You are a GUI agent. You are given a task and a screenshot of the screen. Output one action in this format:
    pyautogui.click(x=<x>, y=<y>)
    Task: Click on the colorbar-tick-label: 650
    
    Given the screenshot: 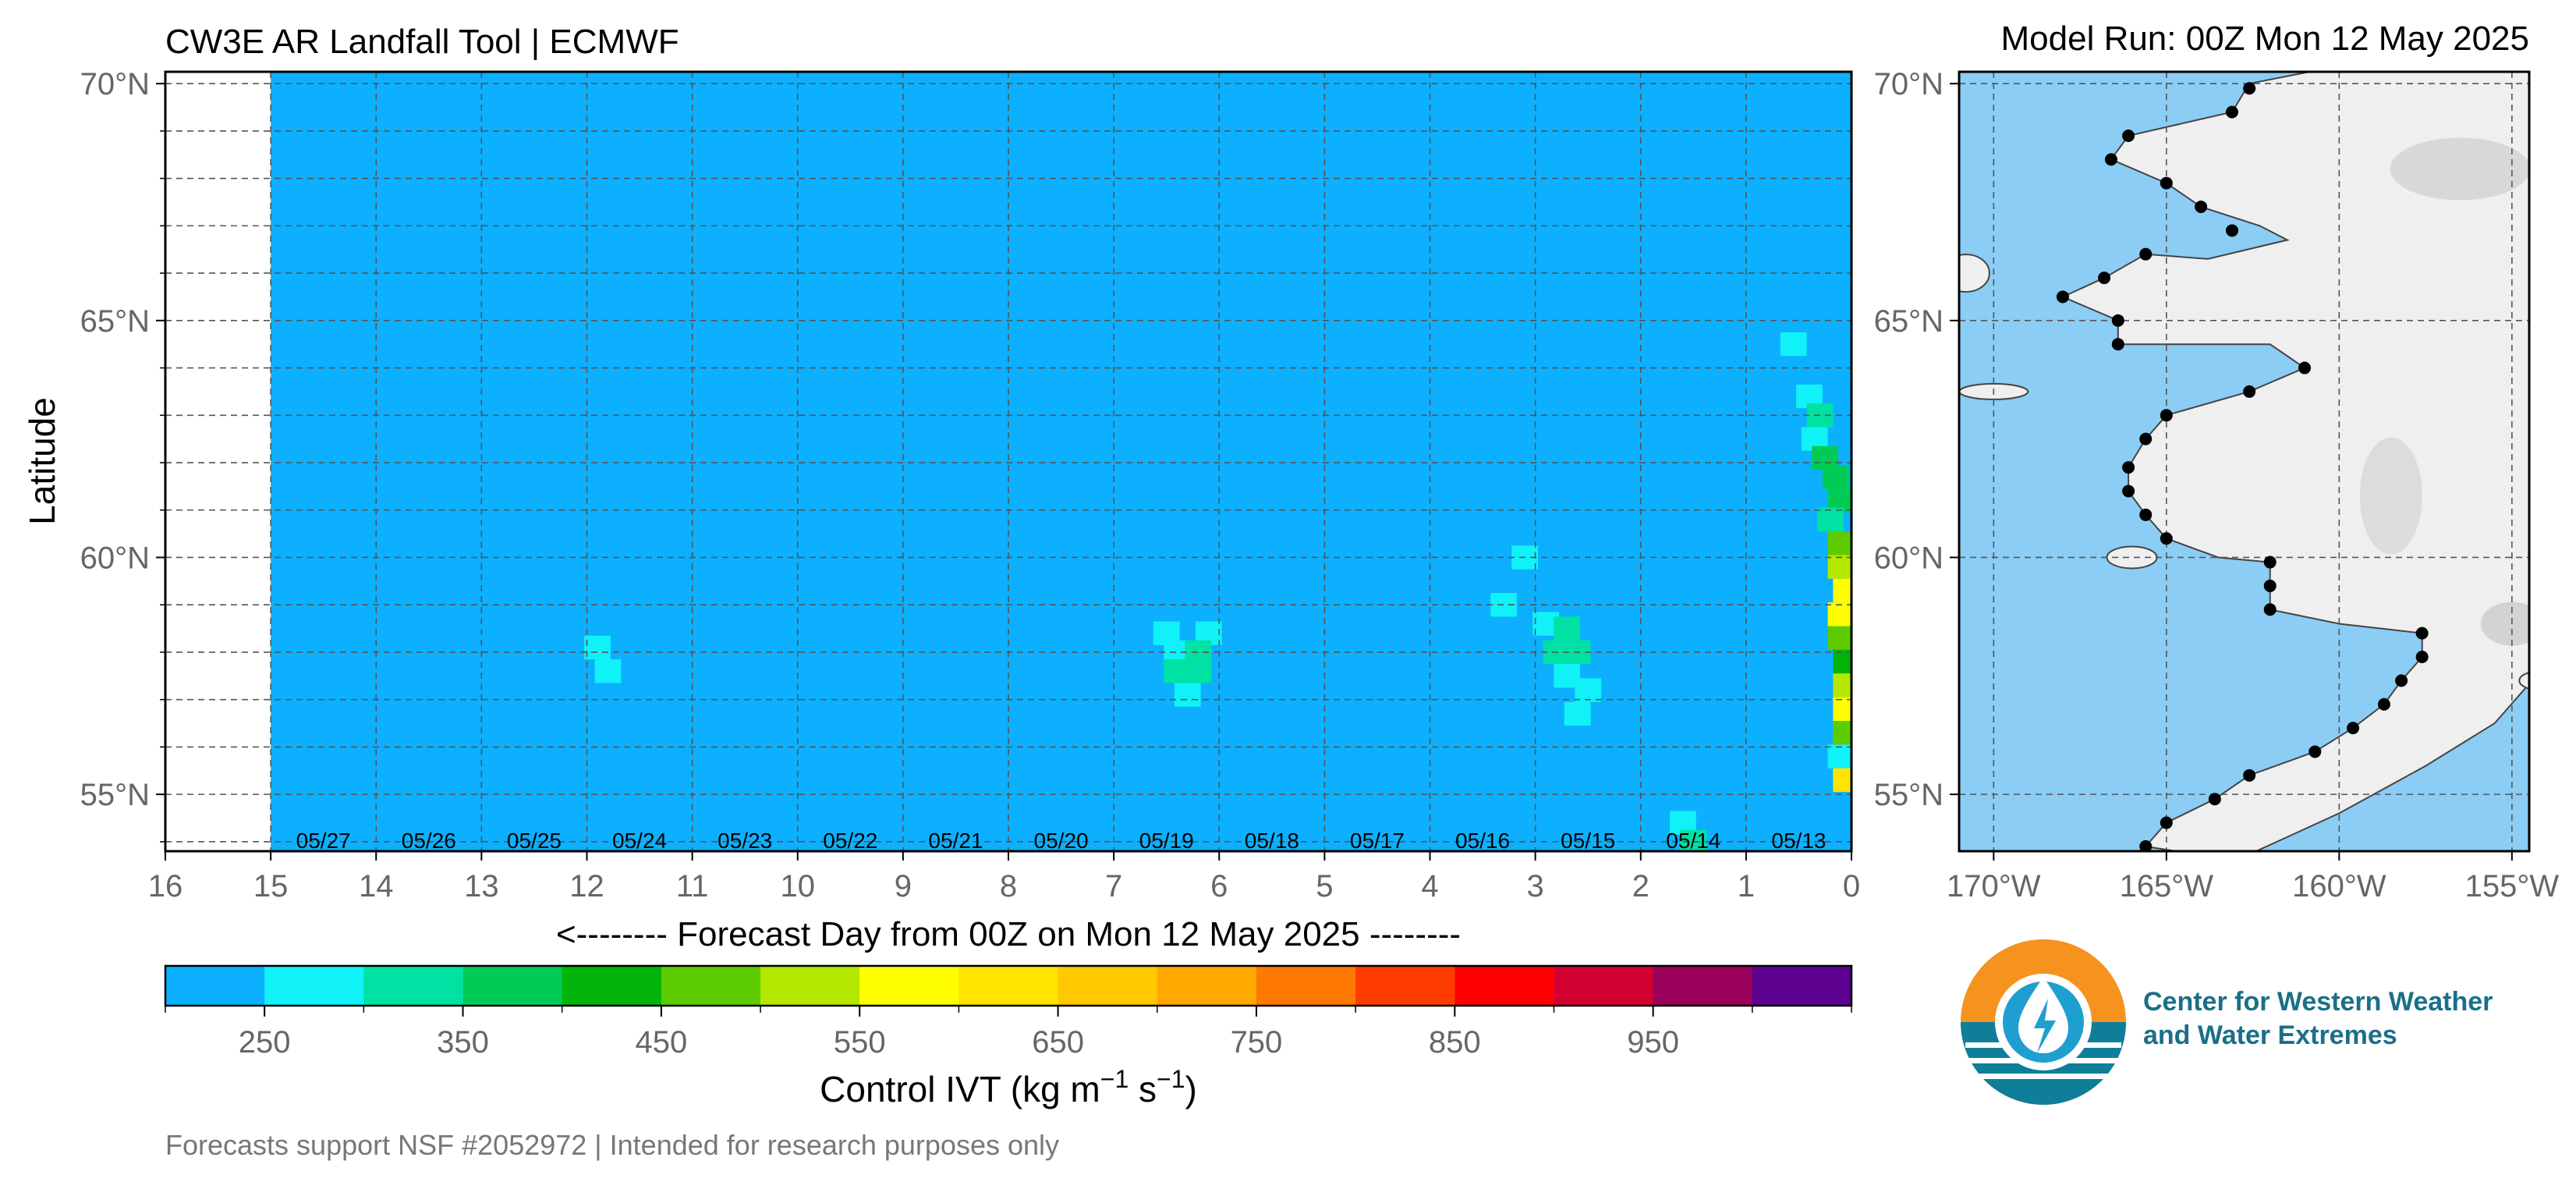 What is the action you would take?
    pyautogui.click(x=1058, y=1042)
    